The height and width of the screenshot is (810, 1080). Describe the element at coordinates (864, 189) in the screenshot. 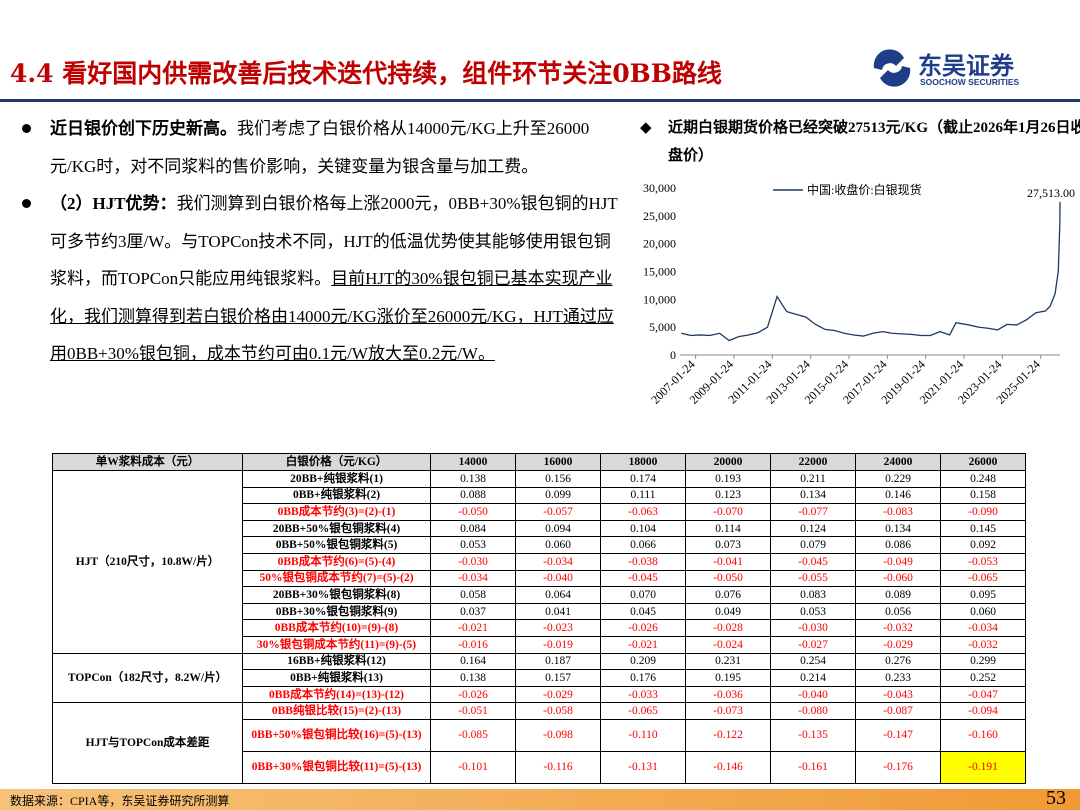

I see `legend-label: 中国:收盘价:白银现货` at that location.